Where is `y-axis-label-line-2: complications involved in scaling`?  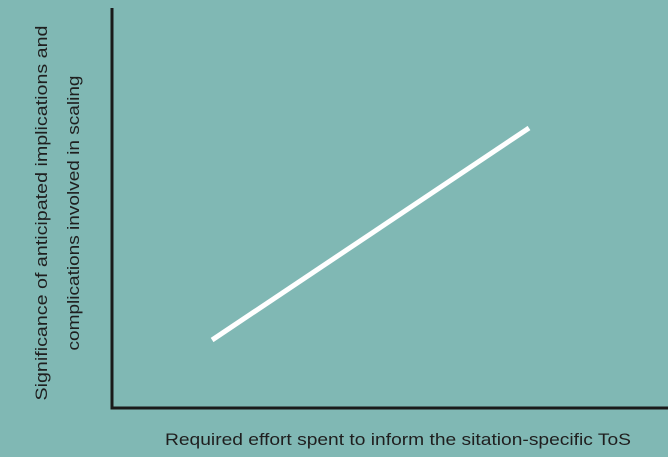
y-axis-label-line-2: complications involved in scaling is located at coordinates (73, 213).